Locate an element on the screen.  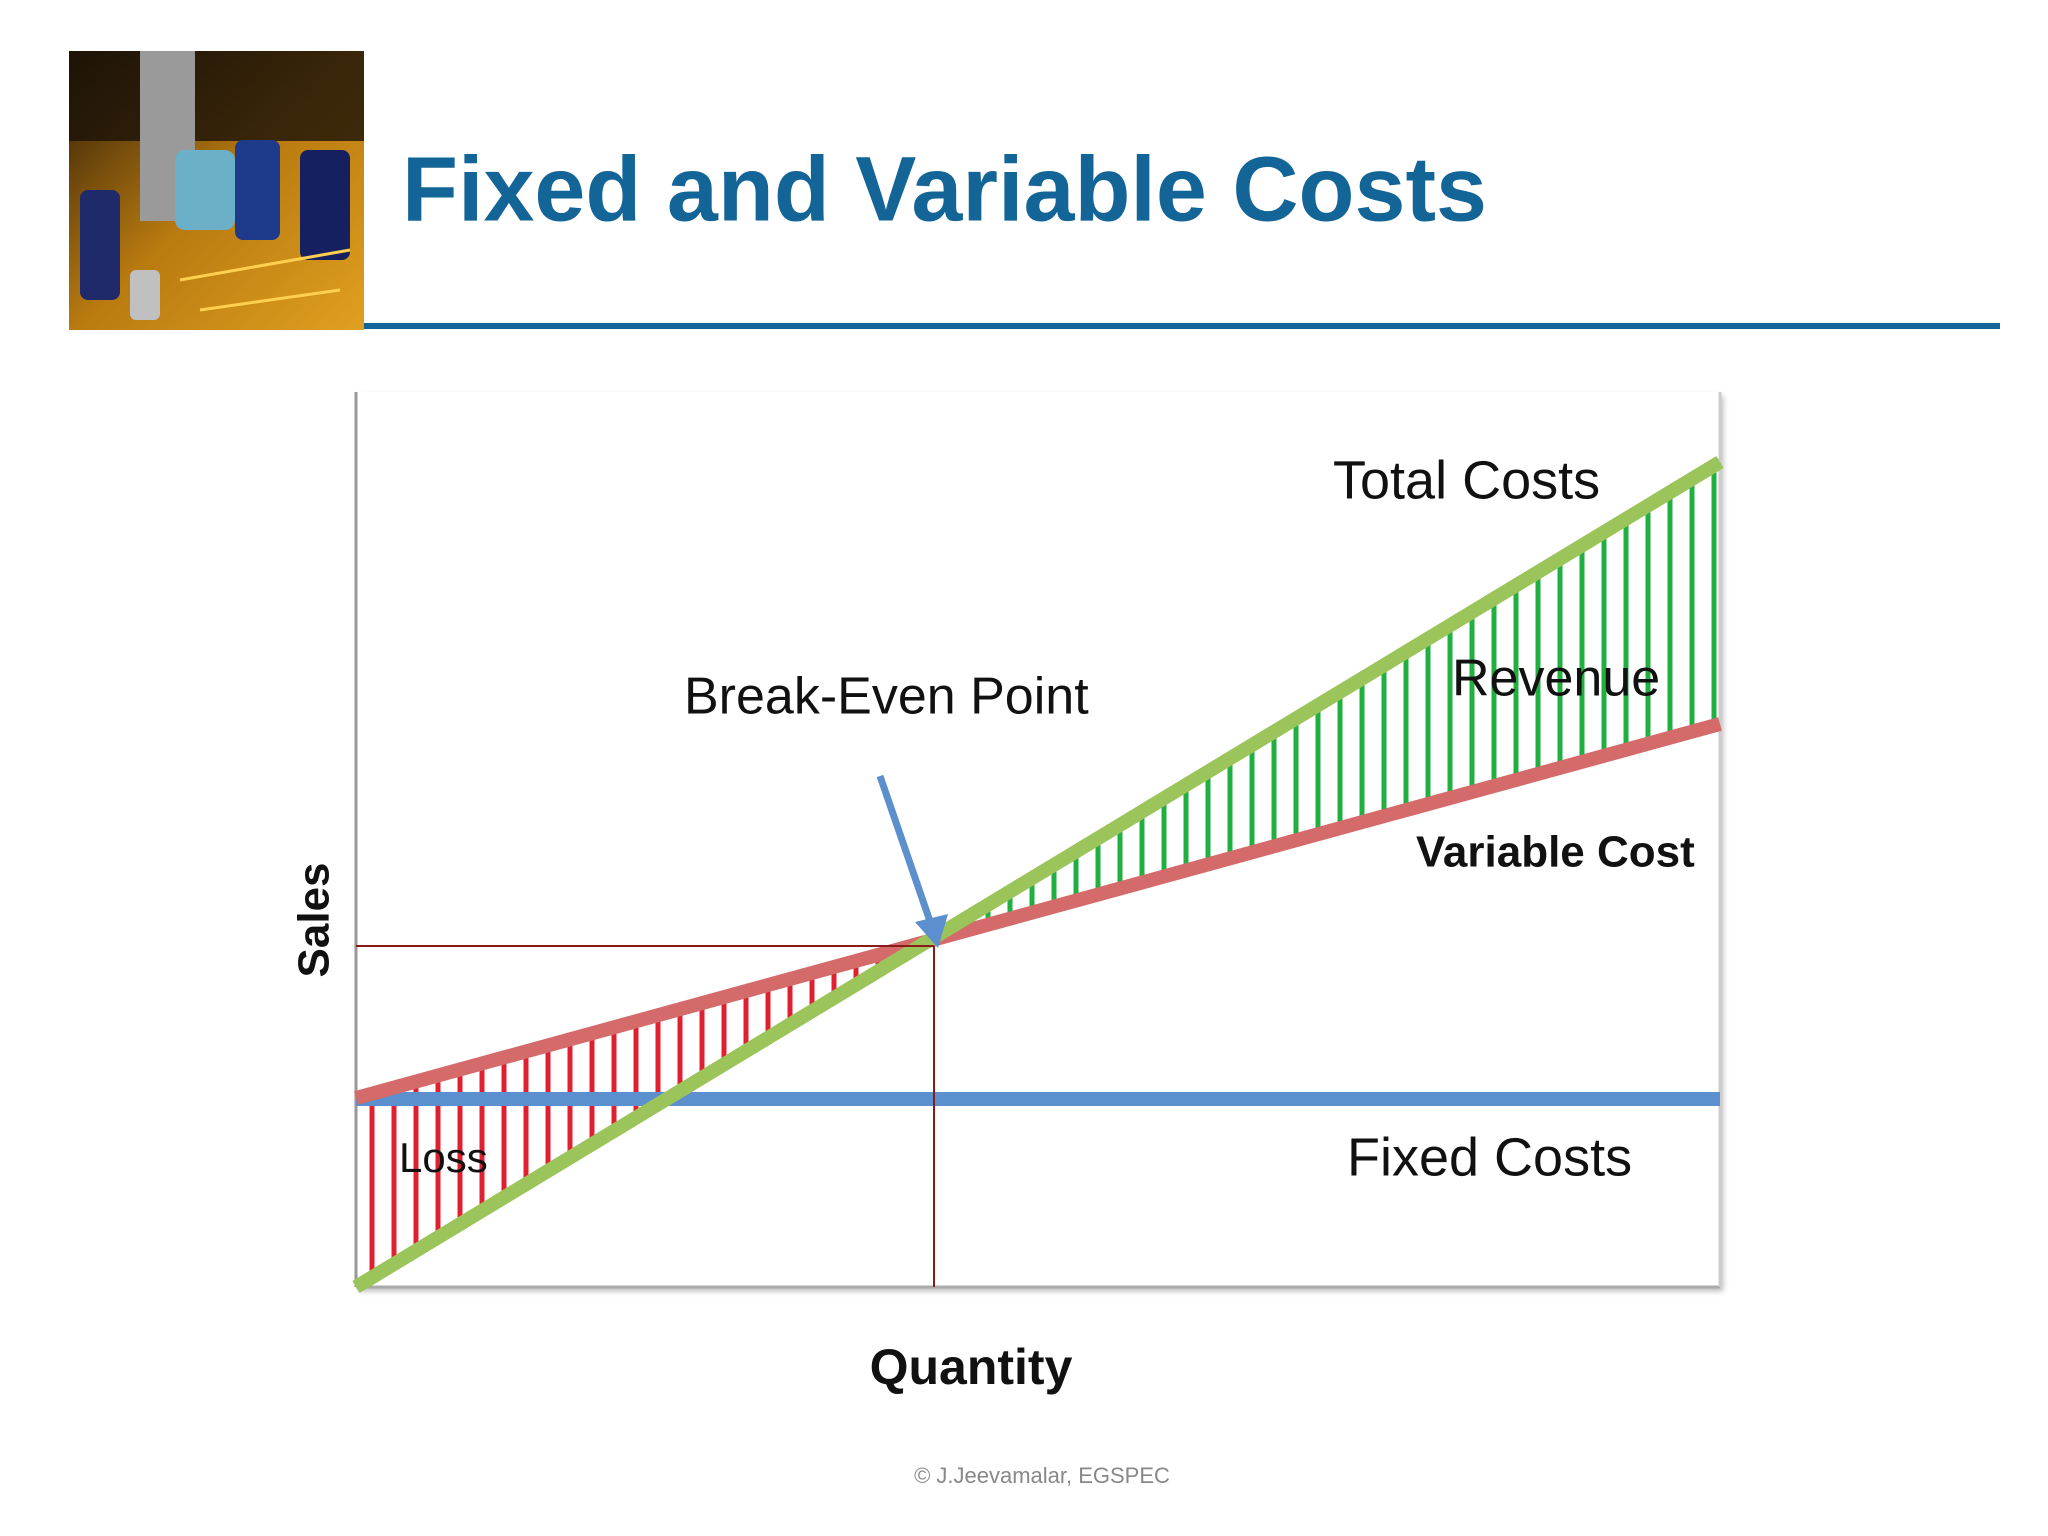
y-axis-label: Sales is located at coordinates (314, 920).